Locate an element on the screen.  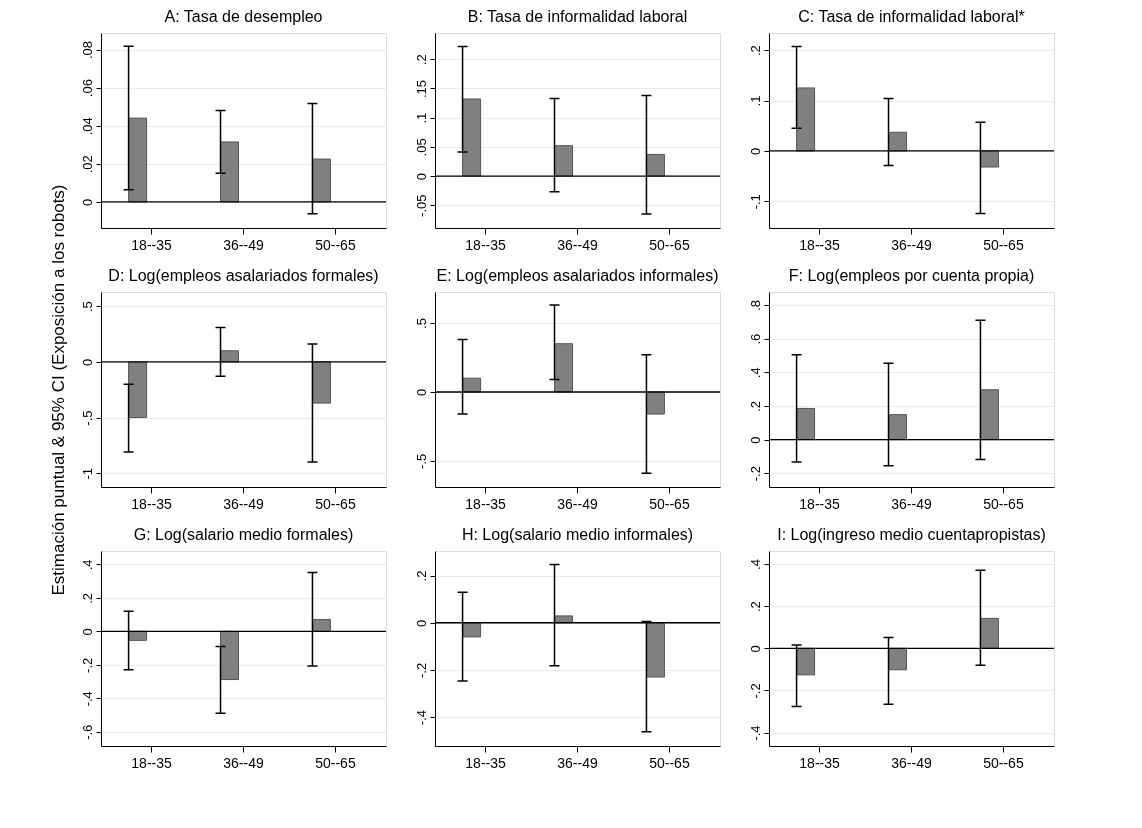
y-axis-title: Estimación puntual & 95% CI (Exposición a los robots) is located at coordinates (58, 390).